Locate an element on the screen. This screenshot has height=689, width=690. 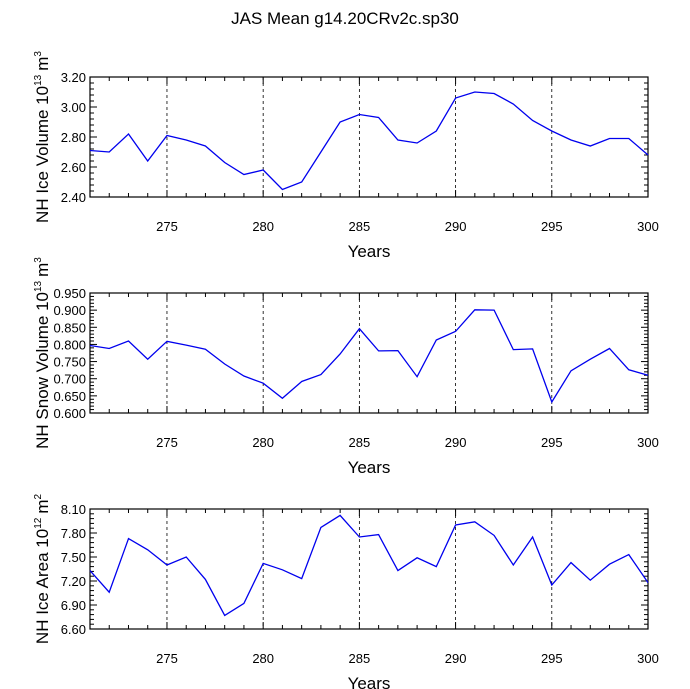
y-tick-label: 0.850 is located at coordinates (69, 327).